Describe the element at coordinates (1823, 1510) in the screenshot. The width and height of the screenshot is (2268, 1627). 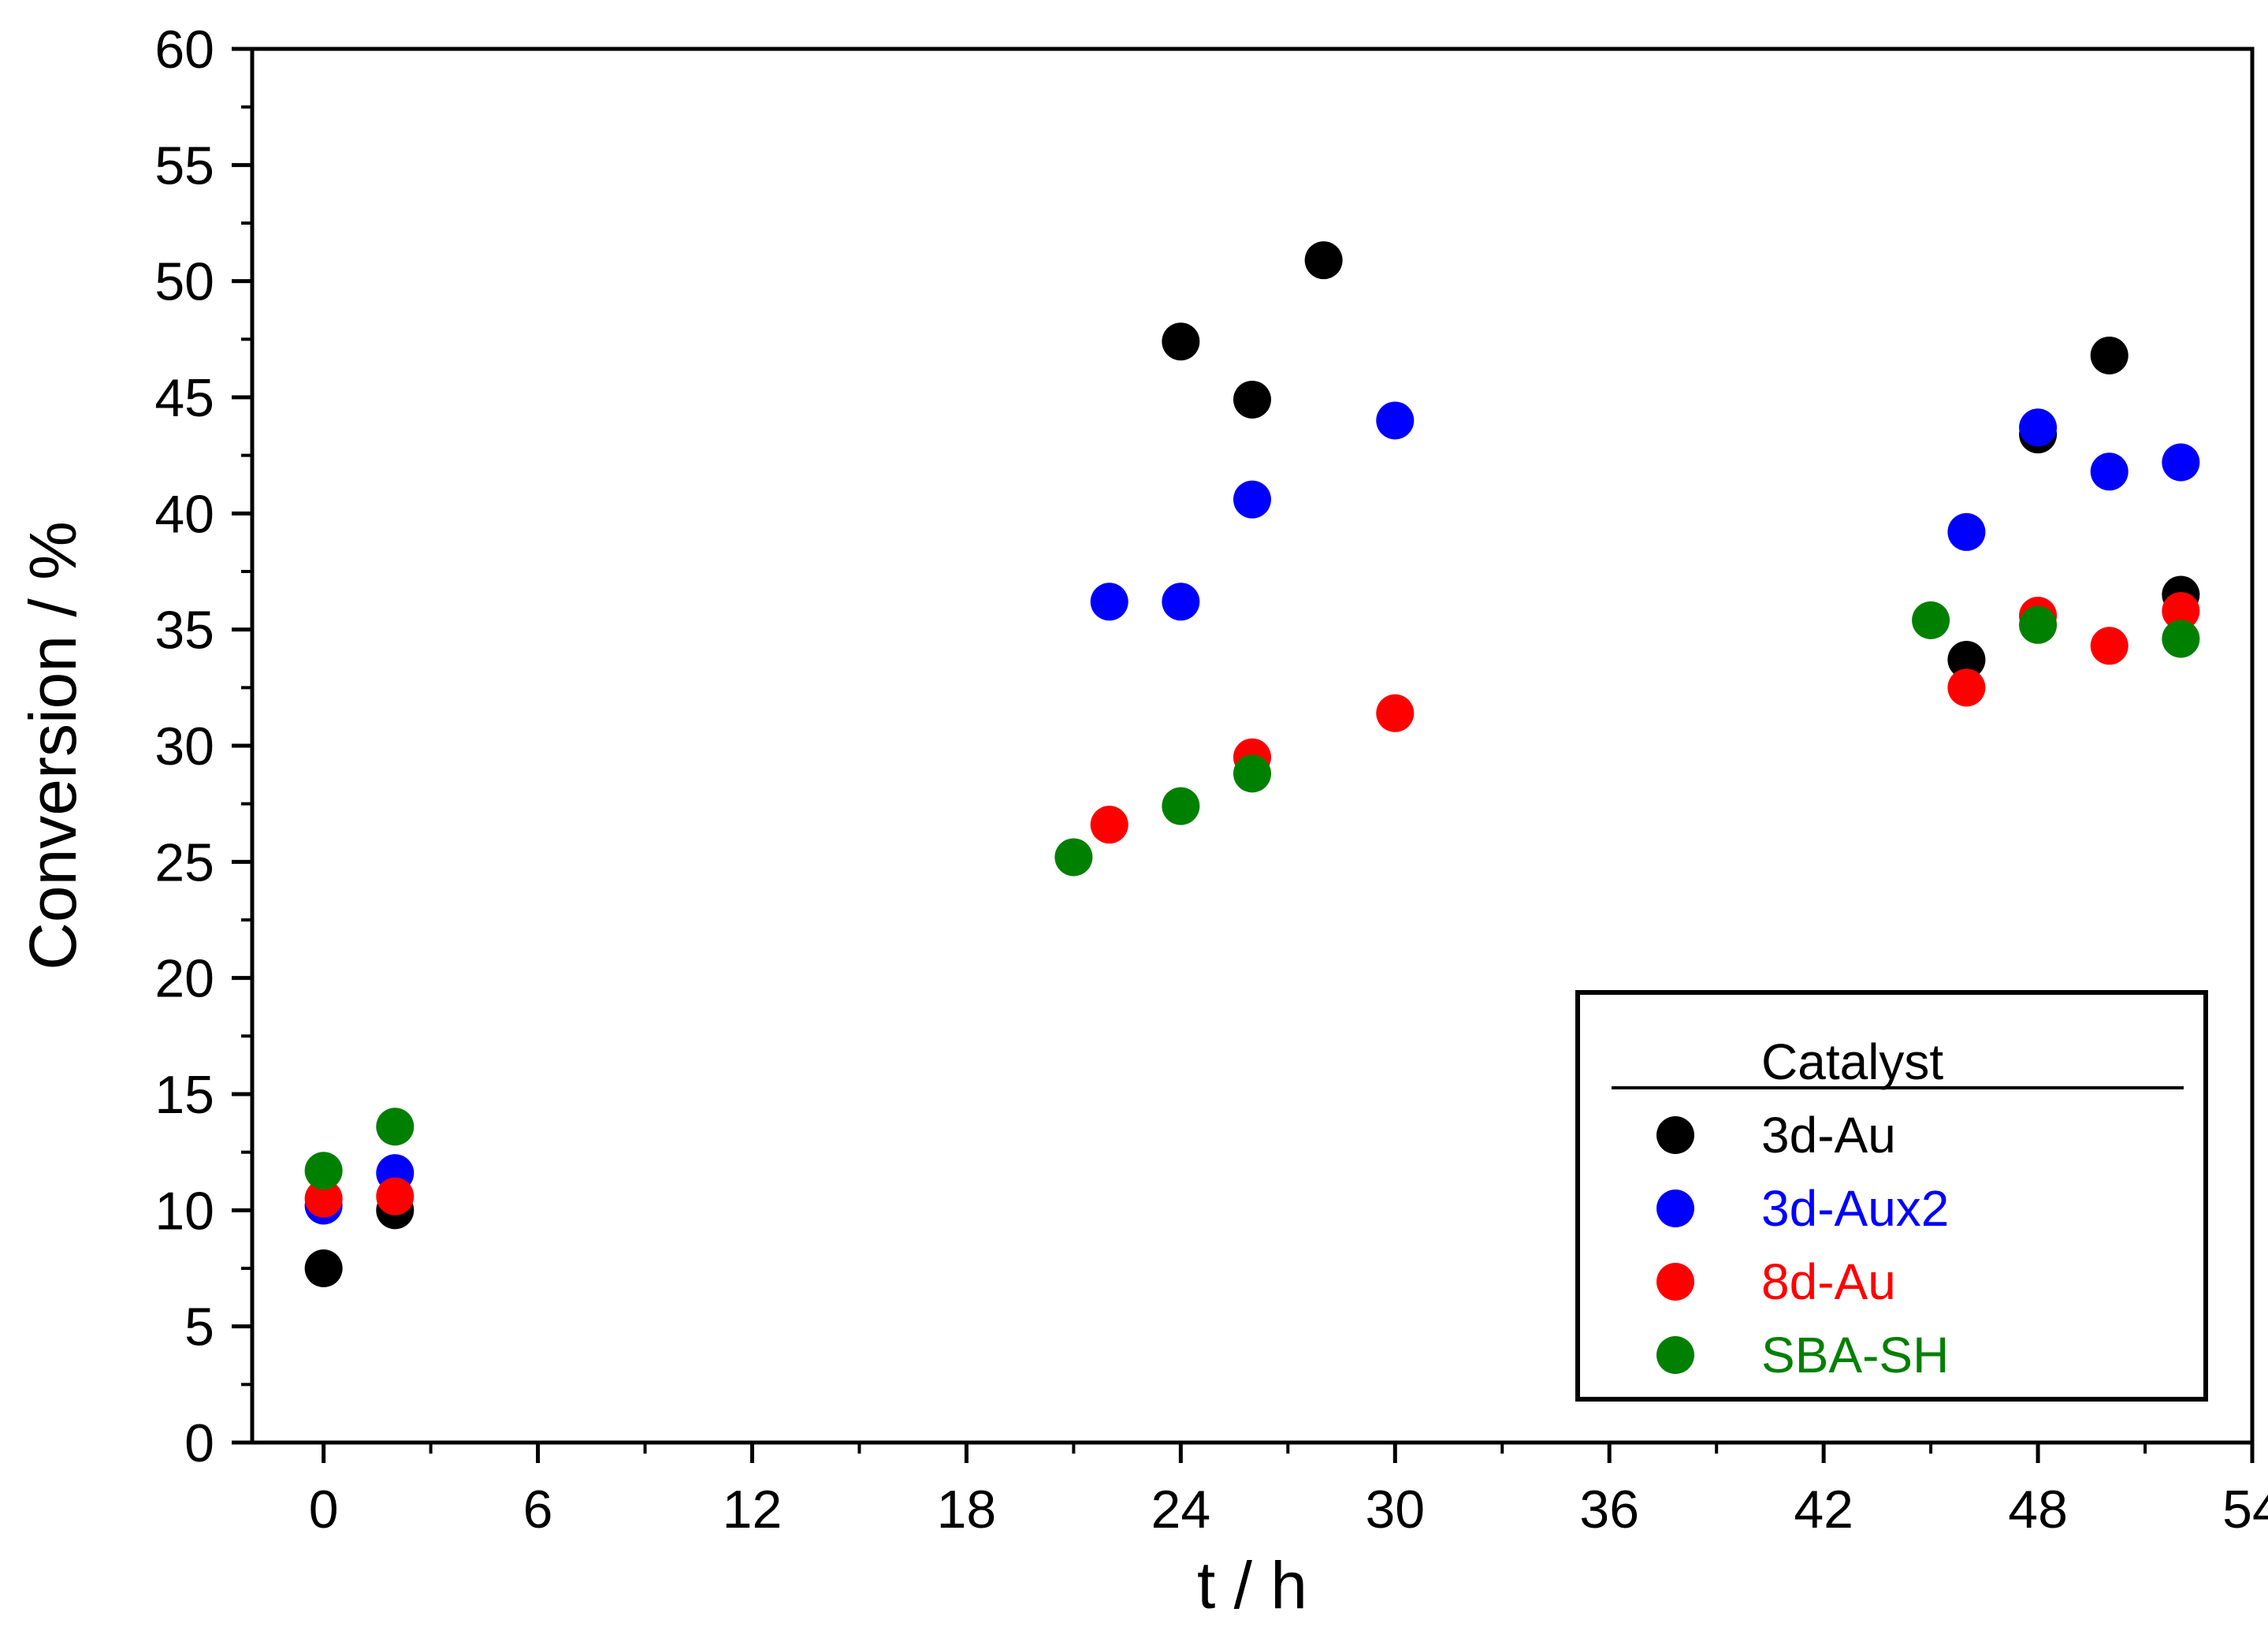
I see `x-tick-label: 42` at that location.